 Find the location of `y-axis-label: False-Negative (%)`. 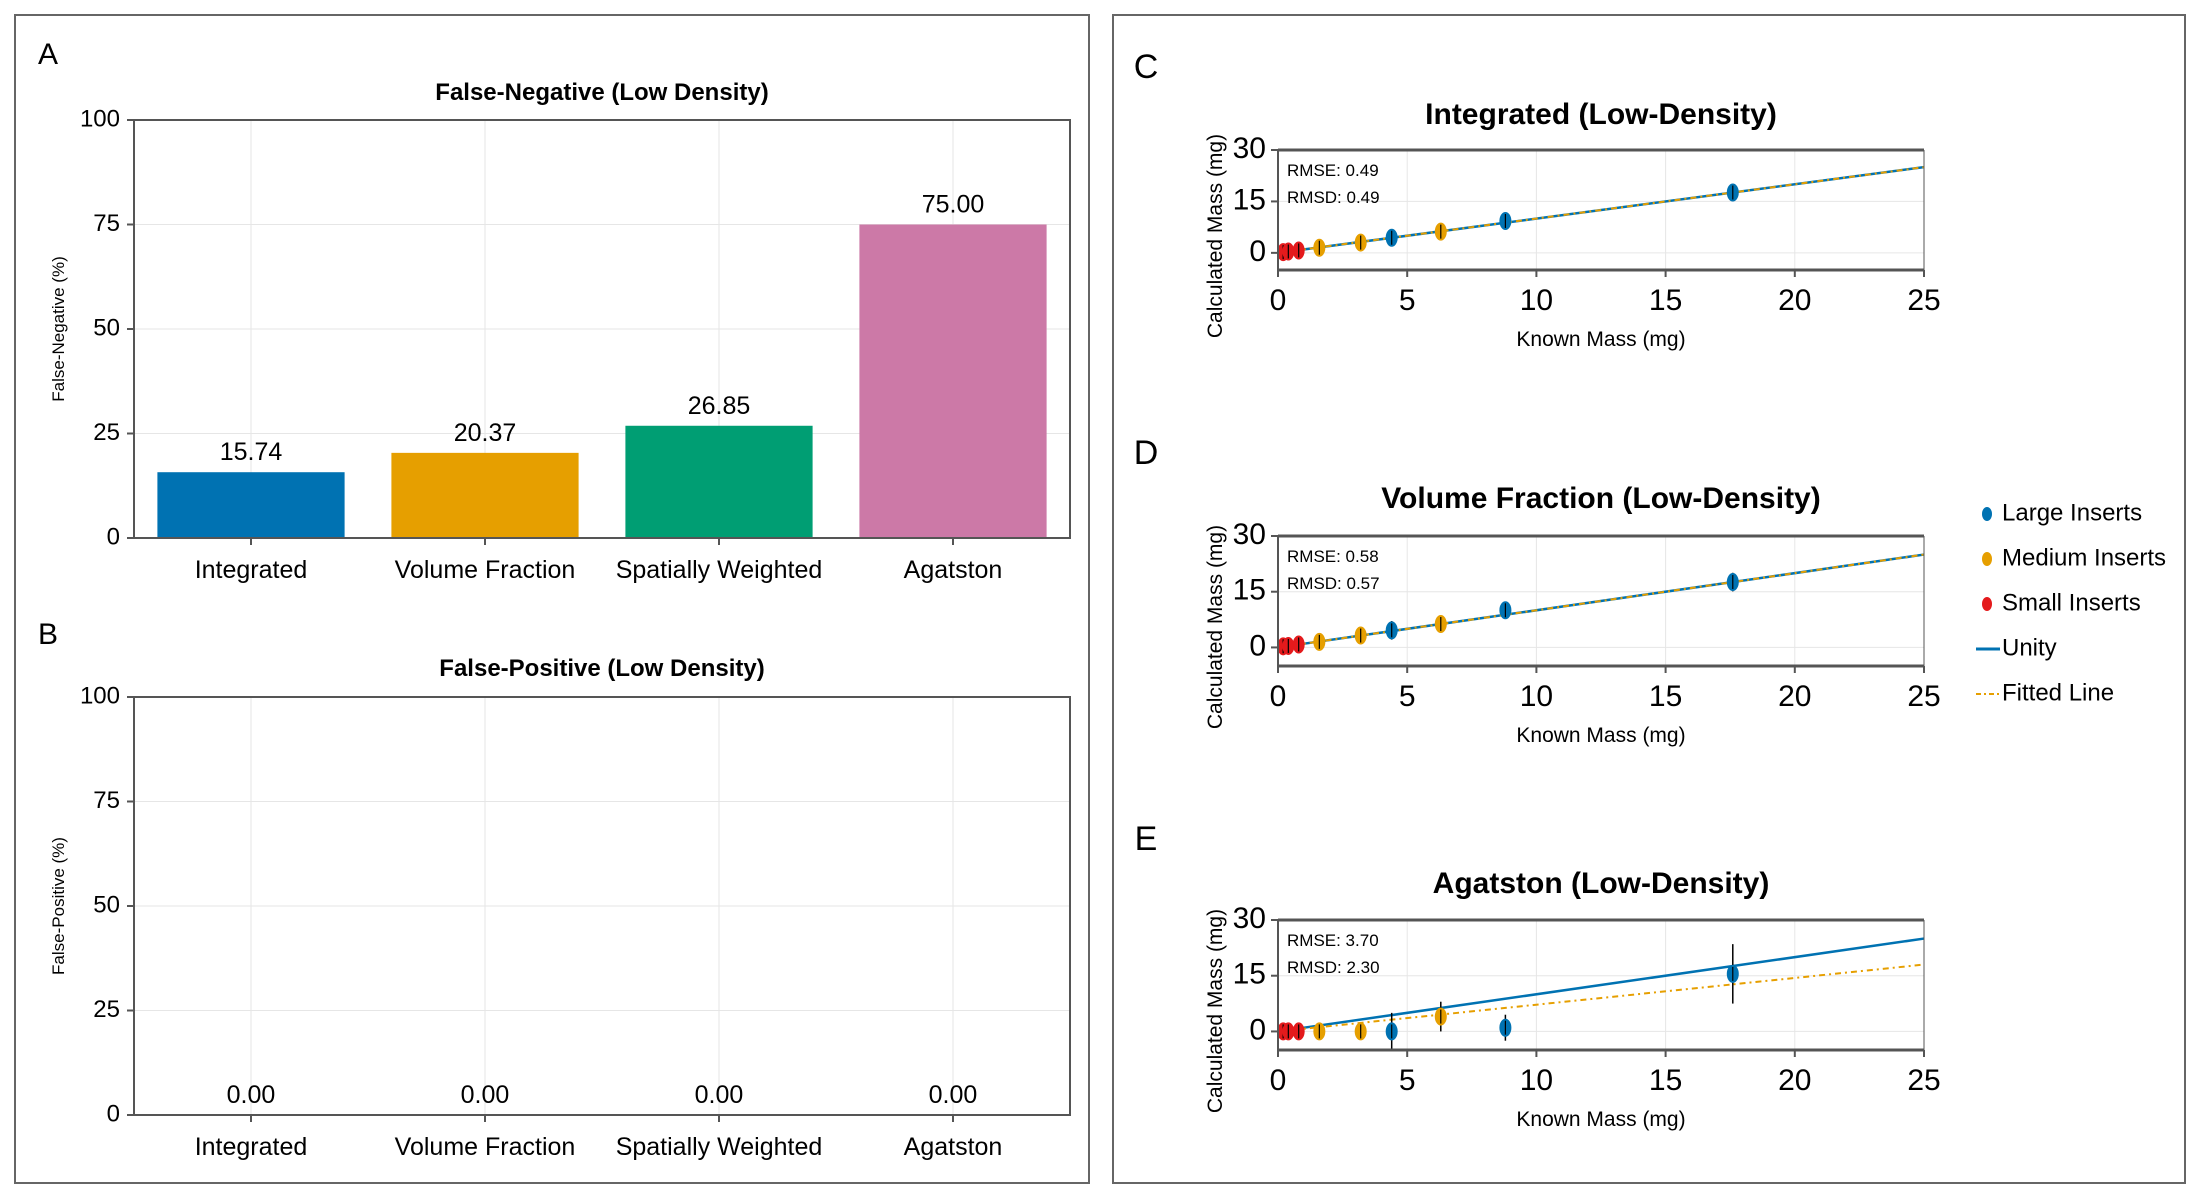

y-axis-label: False-Negative (%) is located at coordinates (58, 329).